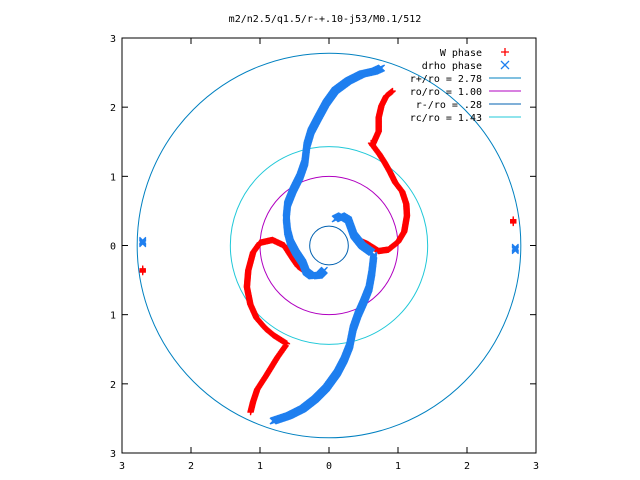 The image size is (640, 480). Describe the element at coordinates (113, 39) in the screenshot. I see `y-tick-label-6: 3` at that location.